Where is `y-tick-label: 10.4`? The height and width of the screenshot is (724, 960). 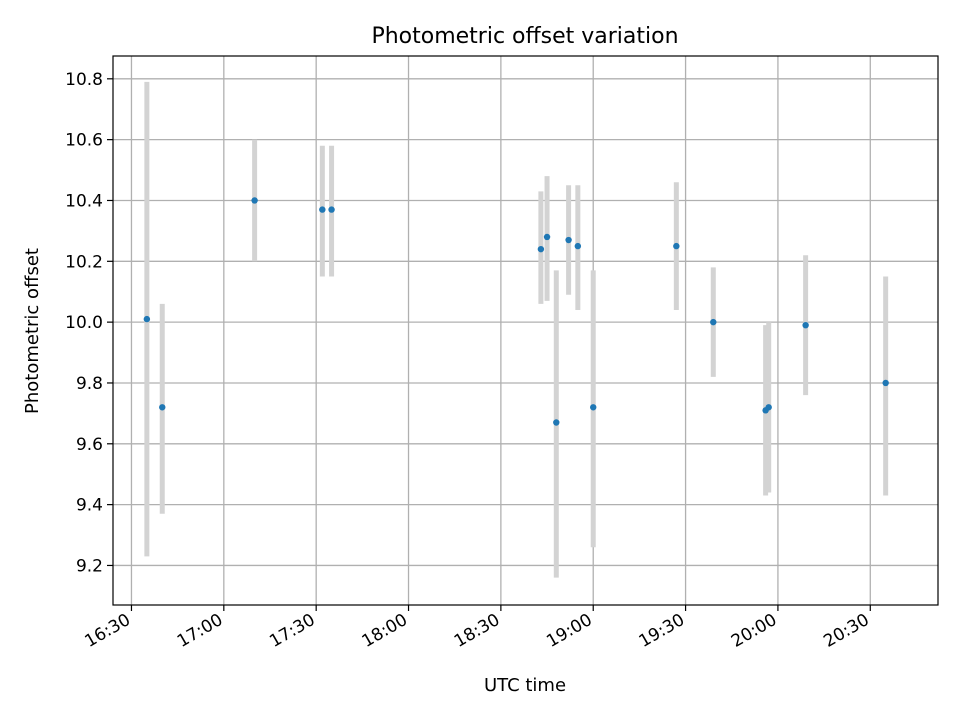 y-tick-label: 10.4 is located at coordinates (84, 201).